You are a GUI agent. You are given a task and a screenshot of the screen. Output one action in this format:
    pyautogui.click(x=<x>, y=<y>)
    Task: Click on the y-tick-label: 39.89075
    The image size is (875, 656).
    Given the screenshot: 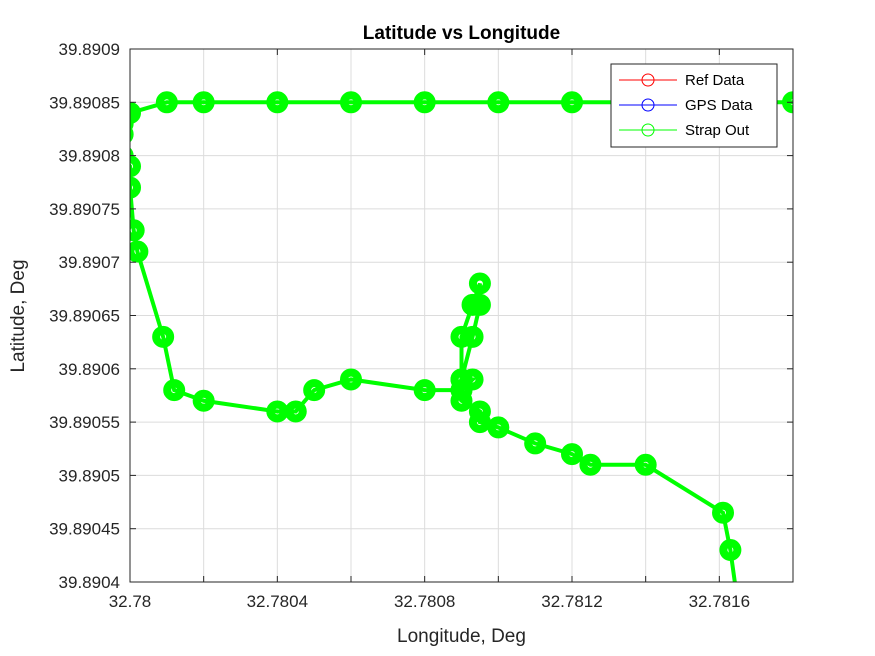 What is the action you would take?
    pyautogui.click(x=84, y=209)
    